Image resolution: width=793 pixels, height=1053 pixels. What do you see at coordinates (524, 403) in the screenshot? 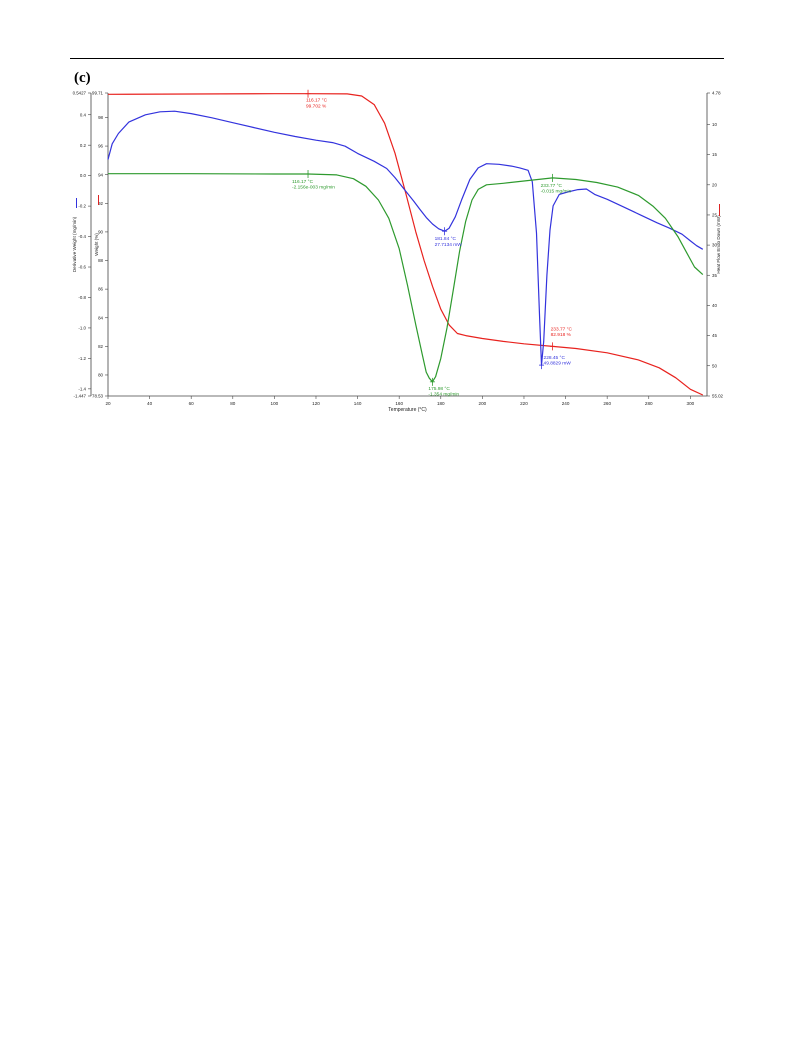
I see `x-tick-label: 220` at bounding box center [524, 403].